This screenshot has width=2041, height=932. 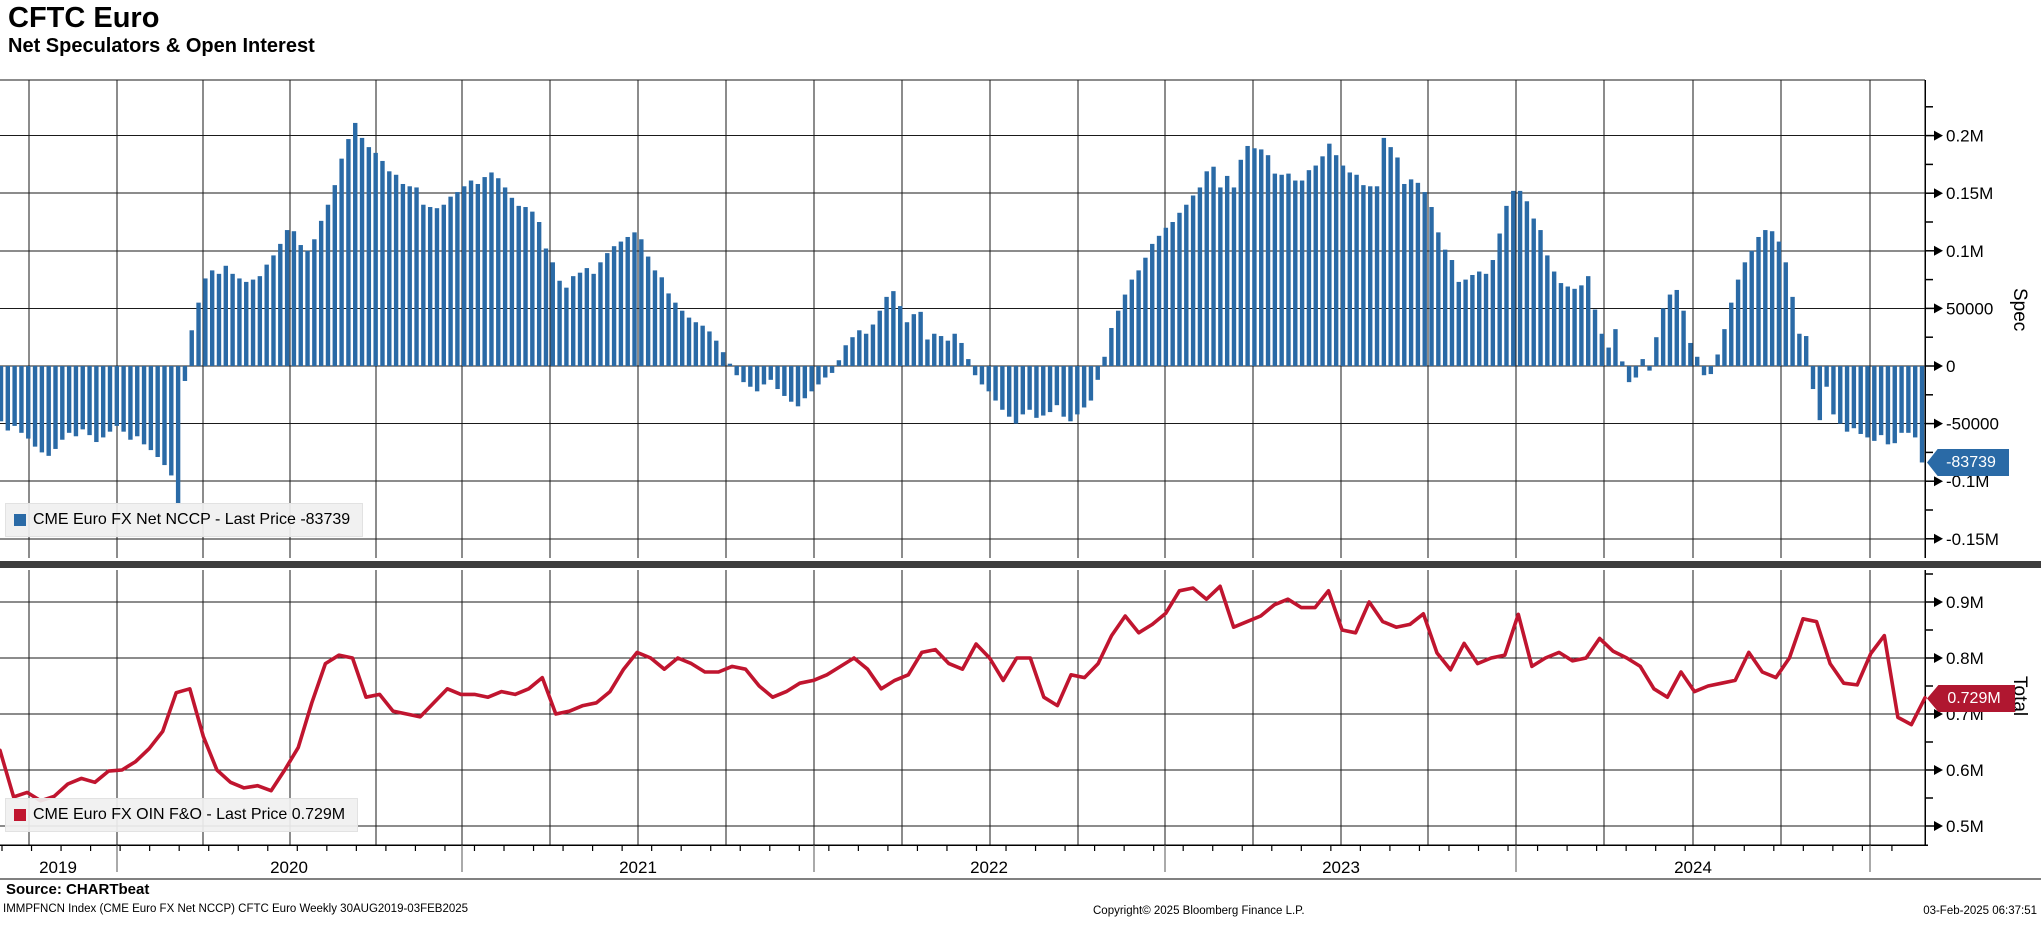 What do you see at coordinates (1971, 698) in the screenshot?
I see `last-price-tag-total: 0.729M` at bounding box center [1971, 698].